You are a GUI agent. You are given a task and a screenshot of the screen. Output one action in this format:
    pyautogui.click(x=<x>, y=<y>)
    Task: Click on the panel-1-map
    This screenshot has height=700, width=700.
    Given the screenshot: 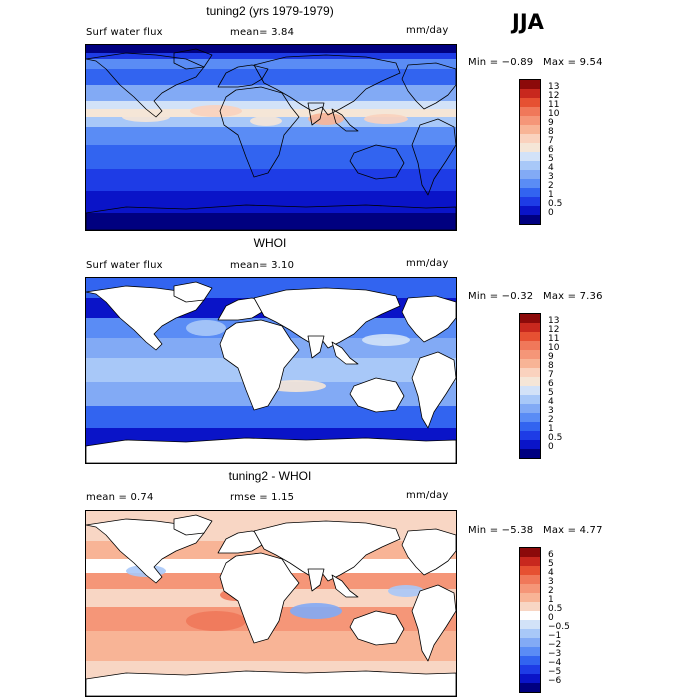 What is the action you would take?
    pyautogui.click(x=271, y=137)
    